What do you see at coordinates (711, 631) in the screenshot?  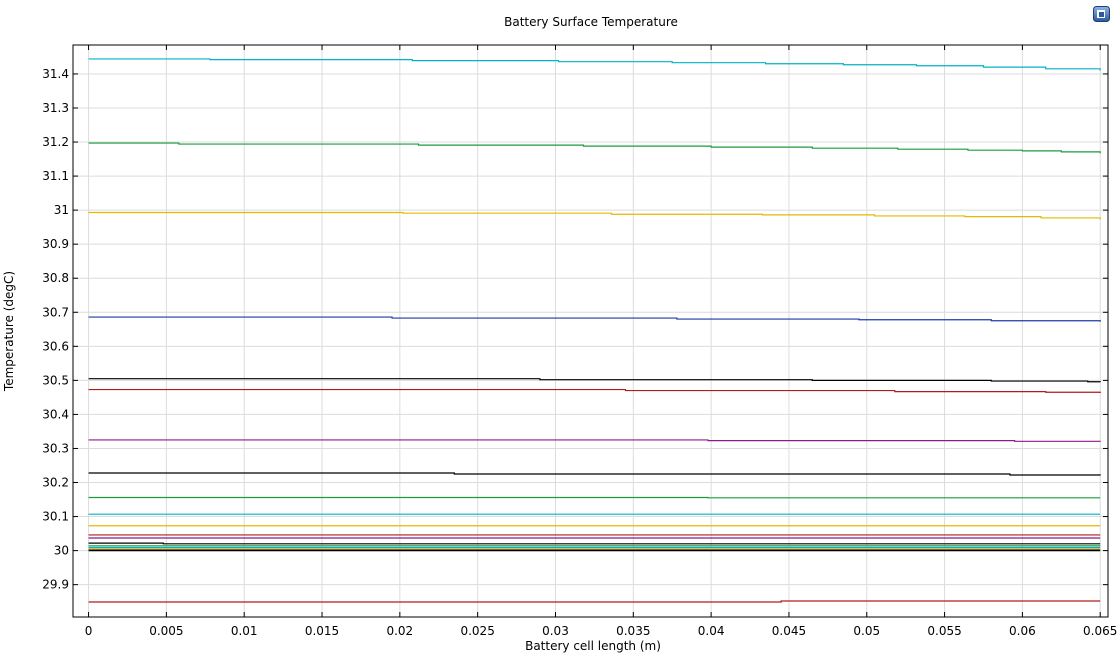 I see `x-tick-label: 0.04` at bounding box center [711, 631].